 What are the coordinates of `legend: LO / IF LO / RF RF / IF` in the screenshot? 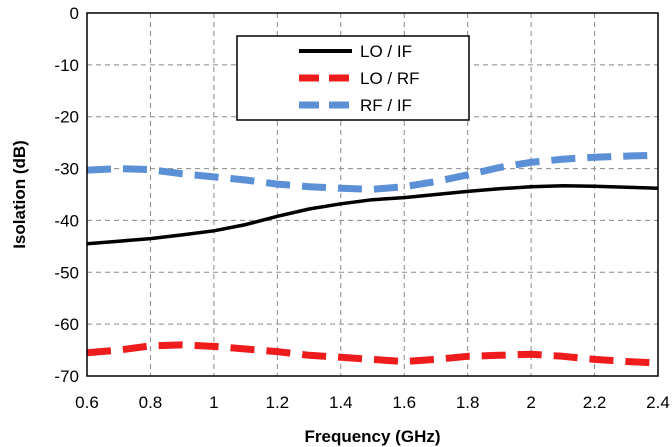 It's located at (353, 78).